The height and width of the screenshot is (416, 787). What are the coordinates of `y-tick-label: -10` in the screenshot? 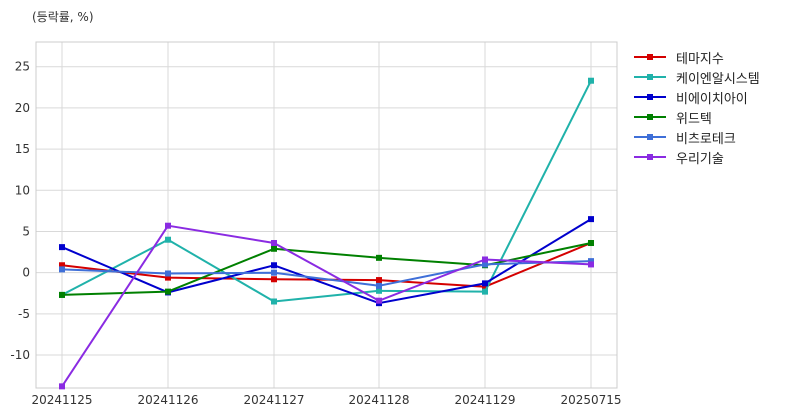 It's located at (20, 355).